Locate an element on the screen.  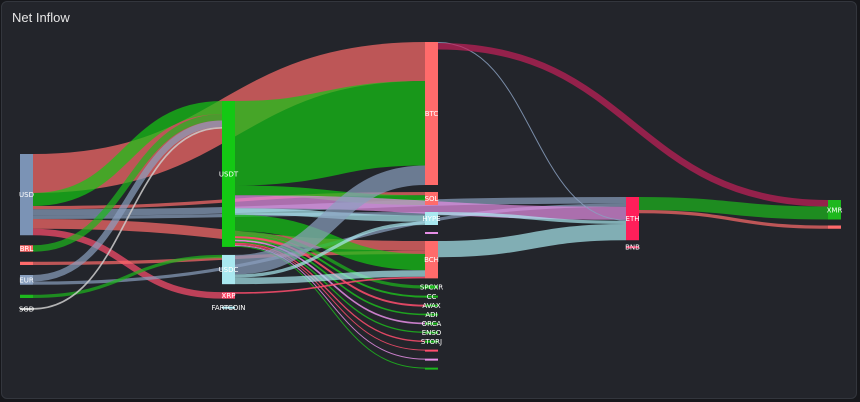
node-cc is located at coordinates (431, 296).